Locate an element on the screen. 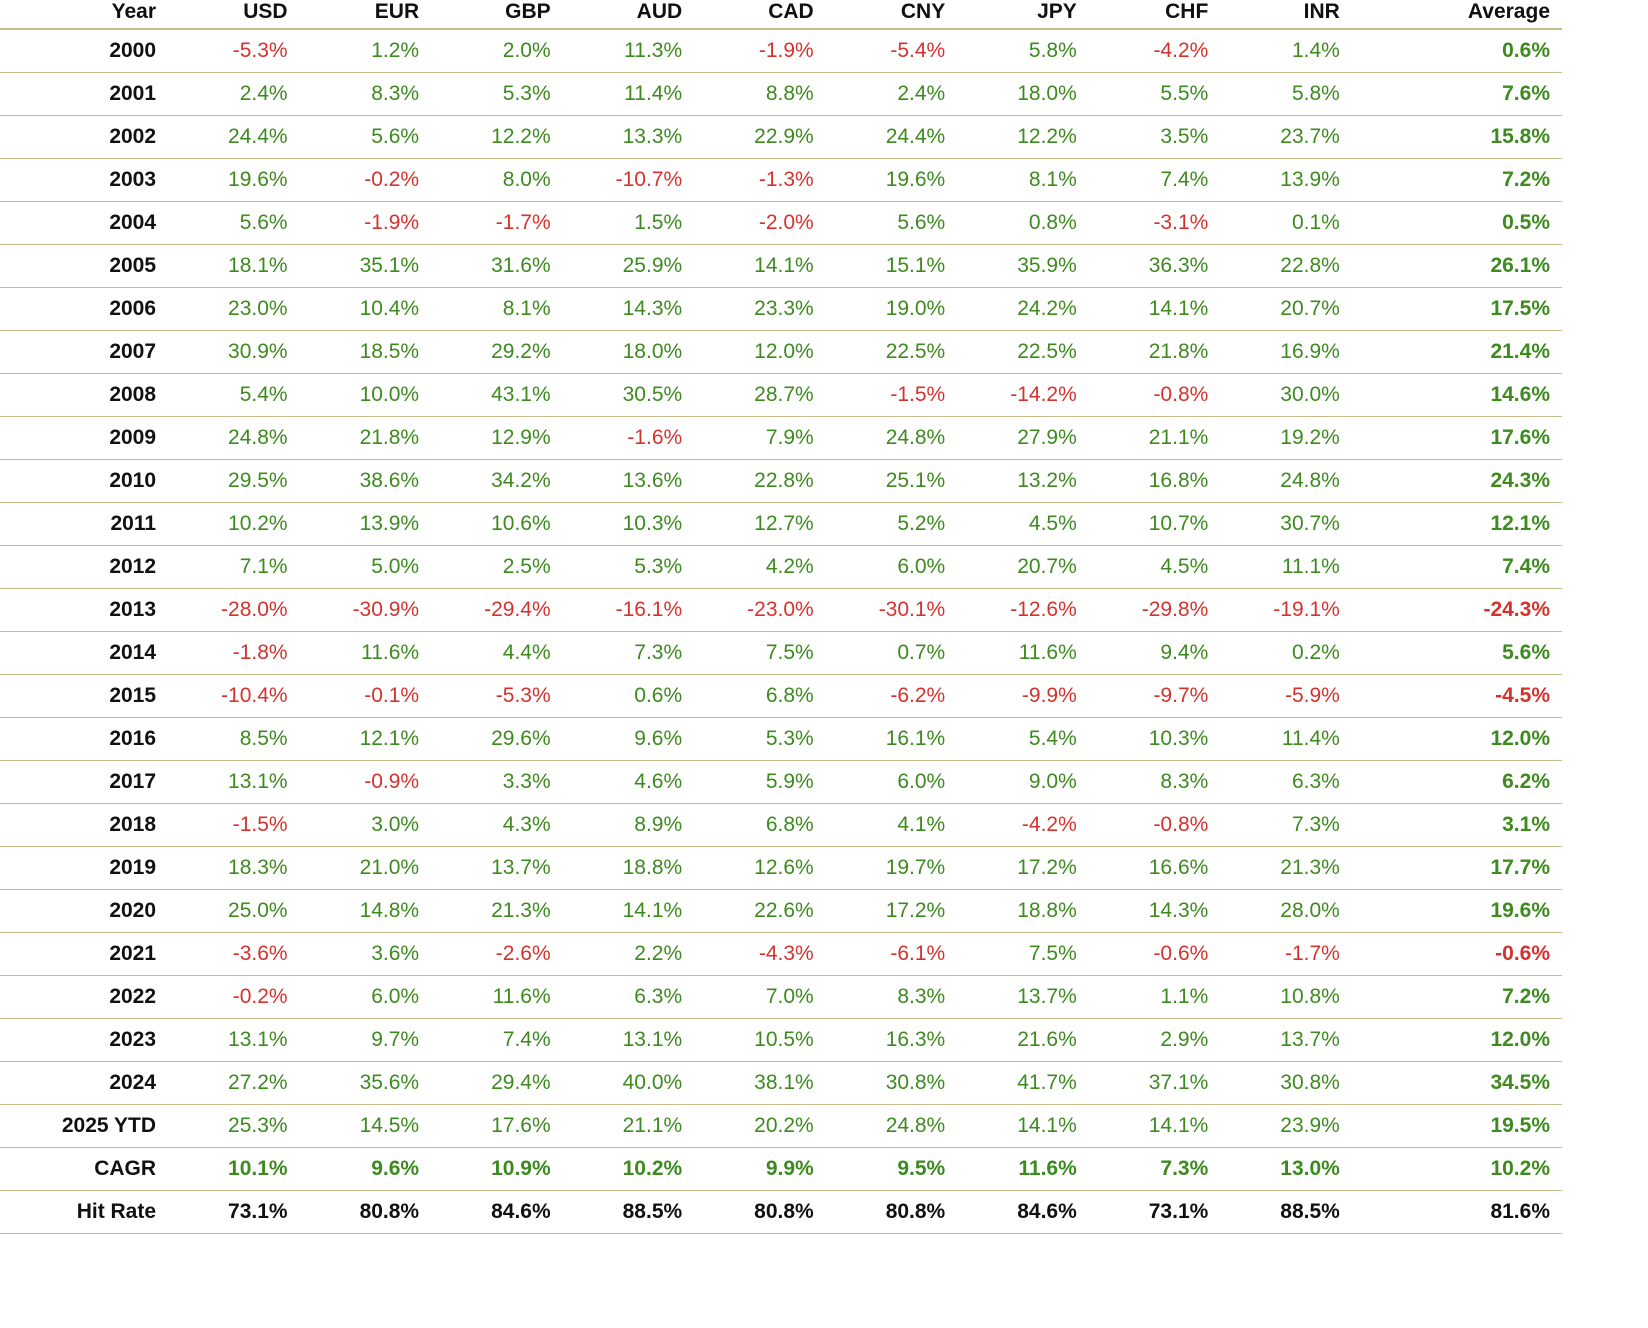  cell-jpy: 8.1% is located at coordinates (1023, 180).